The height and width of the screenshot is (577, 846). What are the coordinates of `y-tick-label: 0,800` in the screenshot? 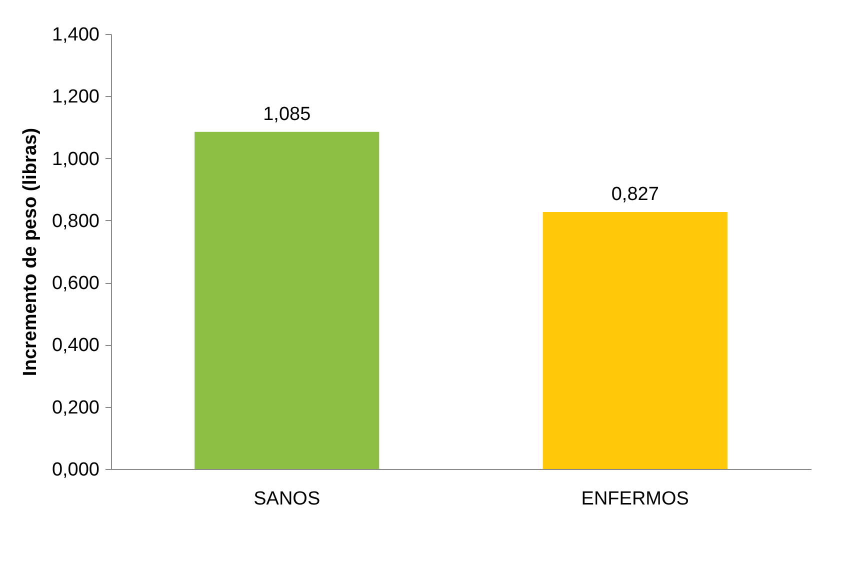 It's located at (76, 221).